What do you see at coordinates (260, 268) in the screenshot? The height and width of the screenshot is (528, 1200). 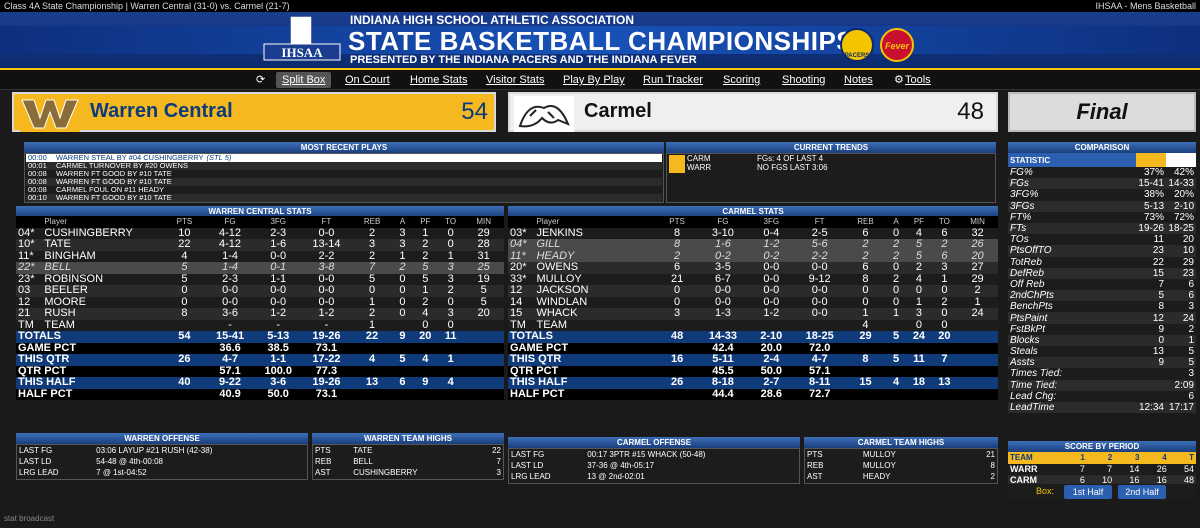 I see `player-row: 22* BELL 5 1-4 0-1 3-8 7 2 5 3 25` at bounding box center [260, 268].